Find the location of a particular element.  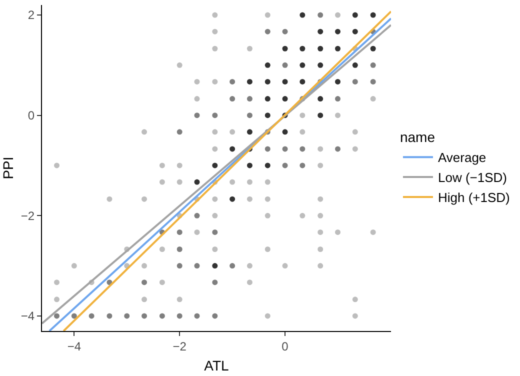

x-tick-label: −4 is located at coordinates (74, 346).